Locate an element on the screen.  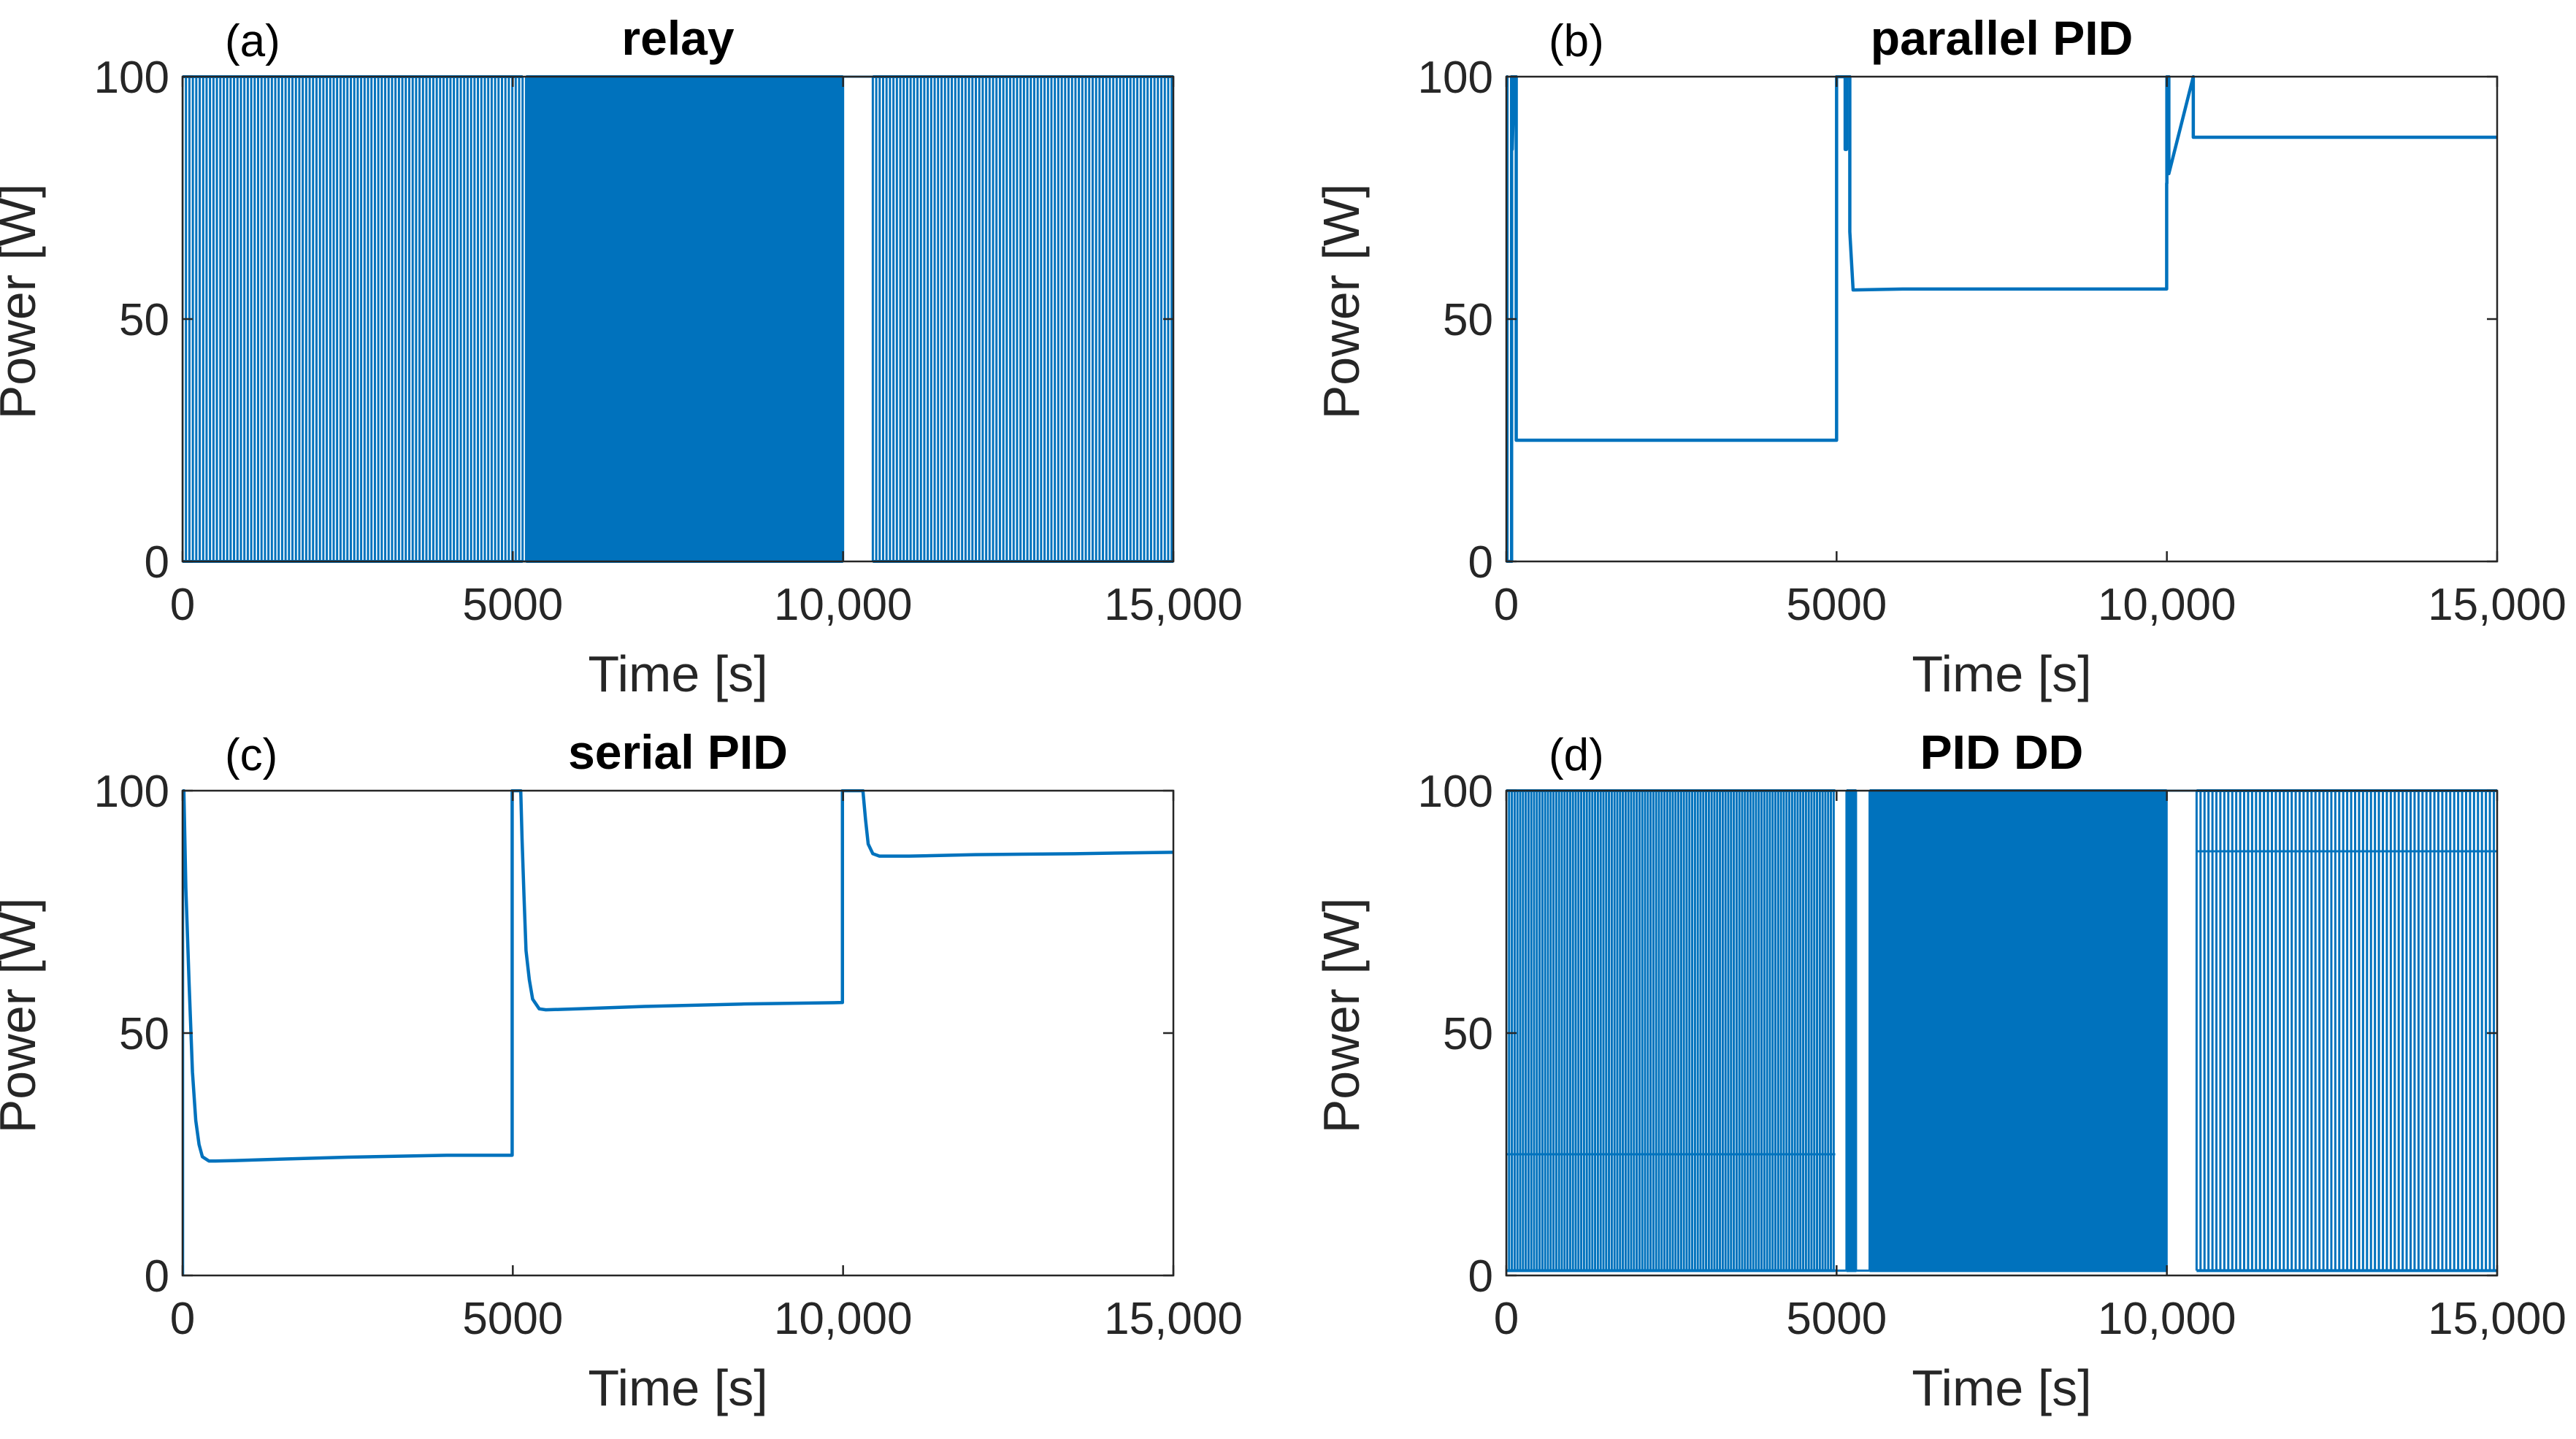
panel-title: PID DD is located at coordinates (2002, 752).